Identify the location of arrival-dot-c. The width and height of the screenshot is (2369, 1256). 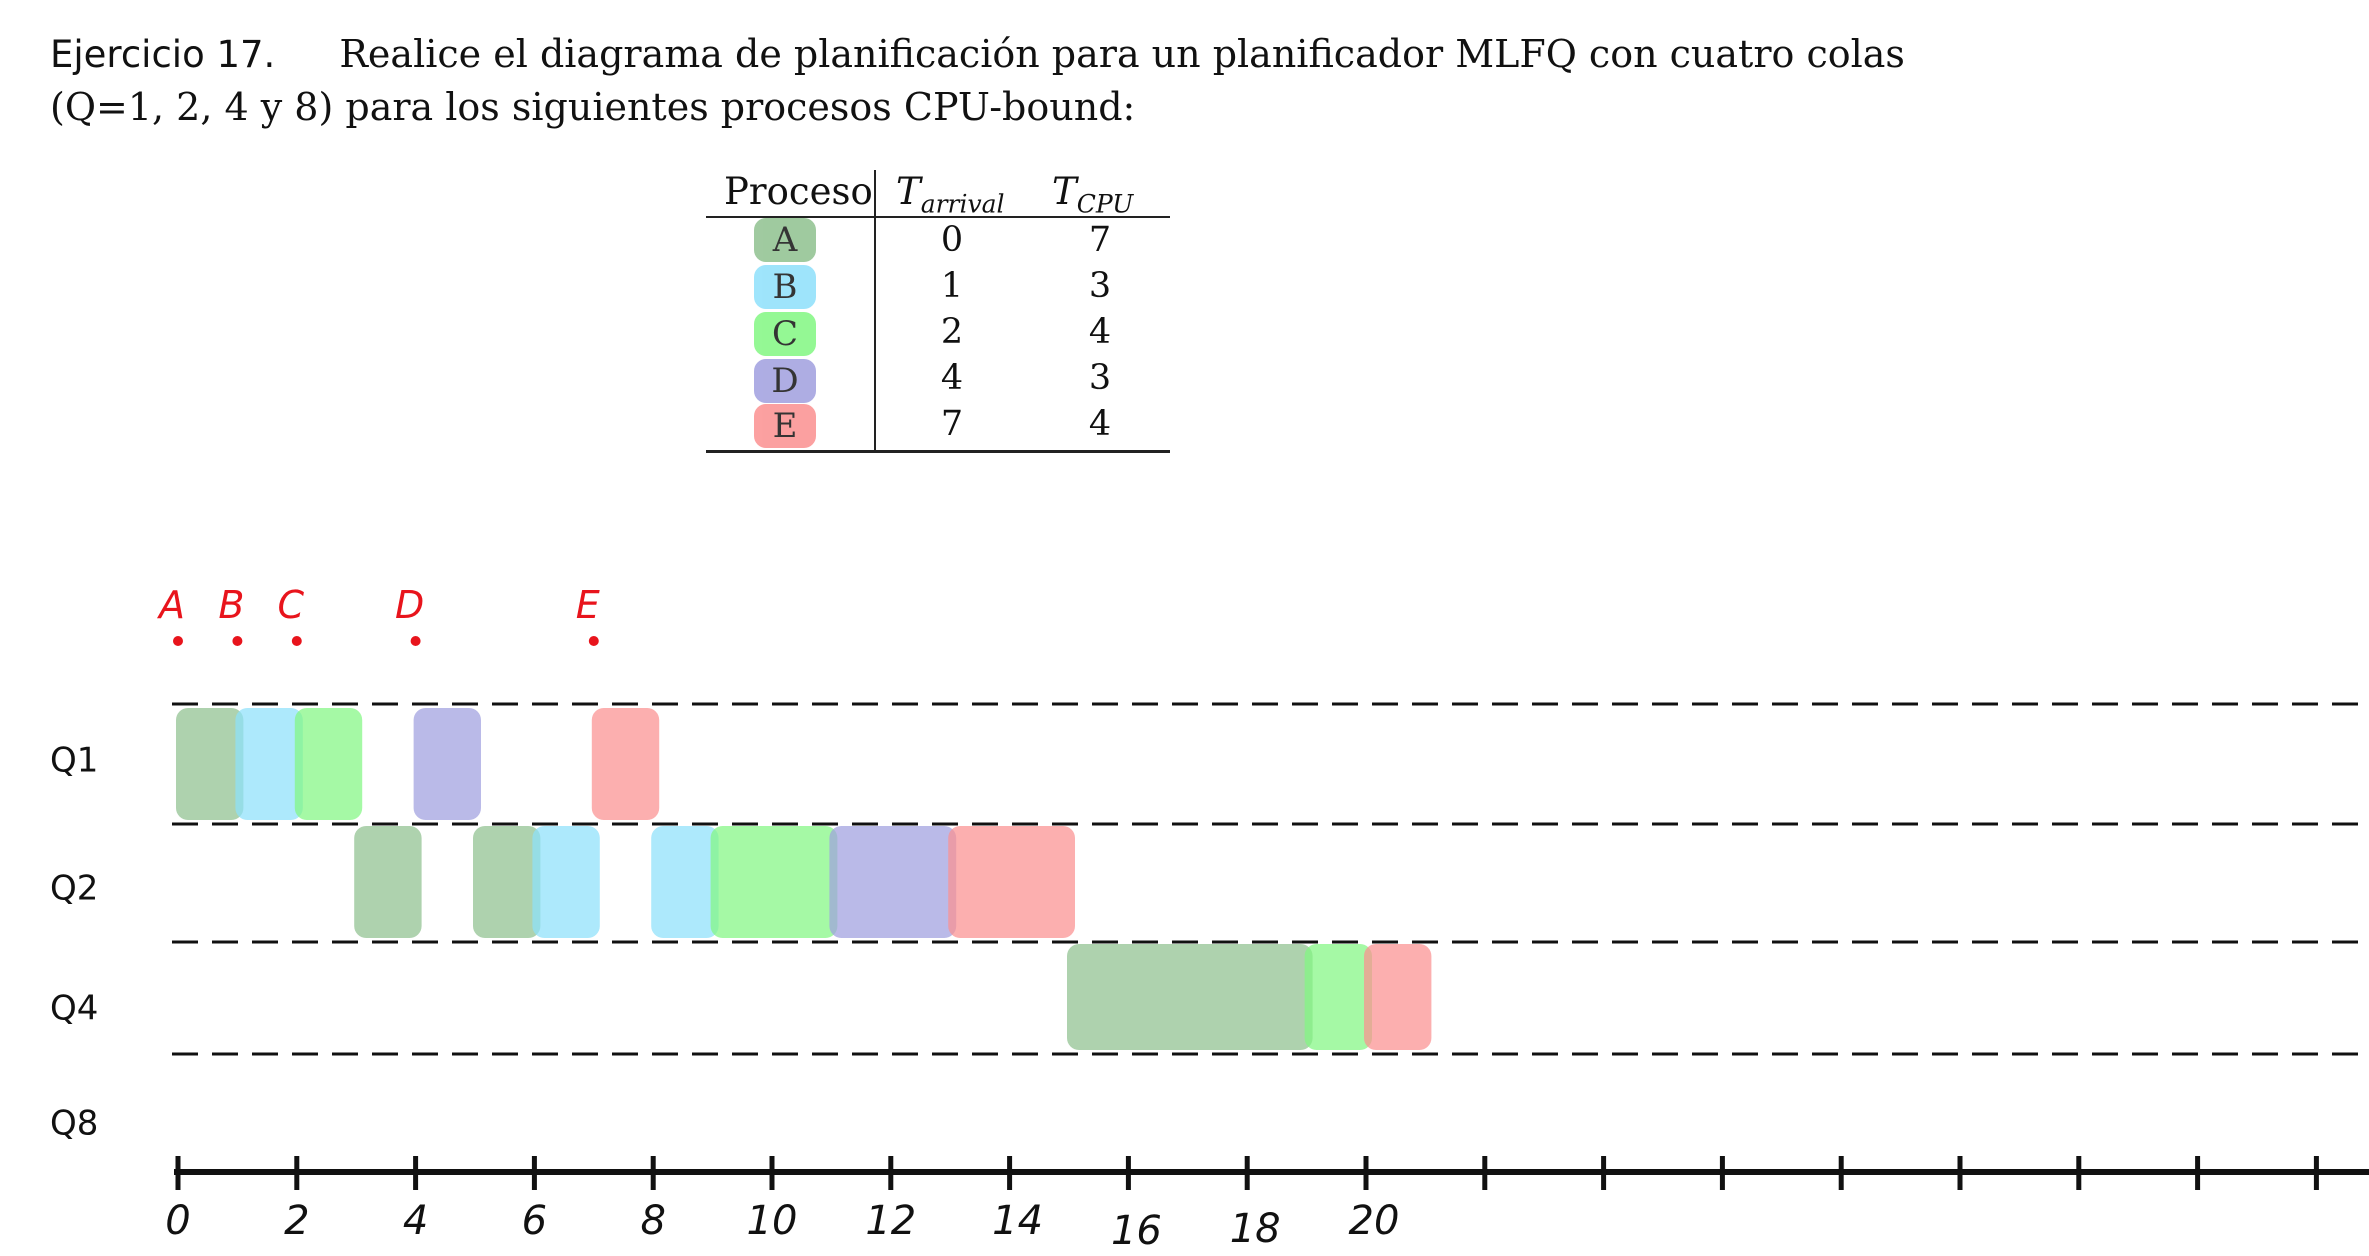
(296, 641).